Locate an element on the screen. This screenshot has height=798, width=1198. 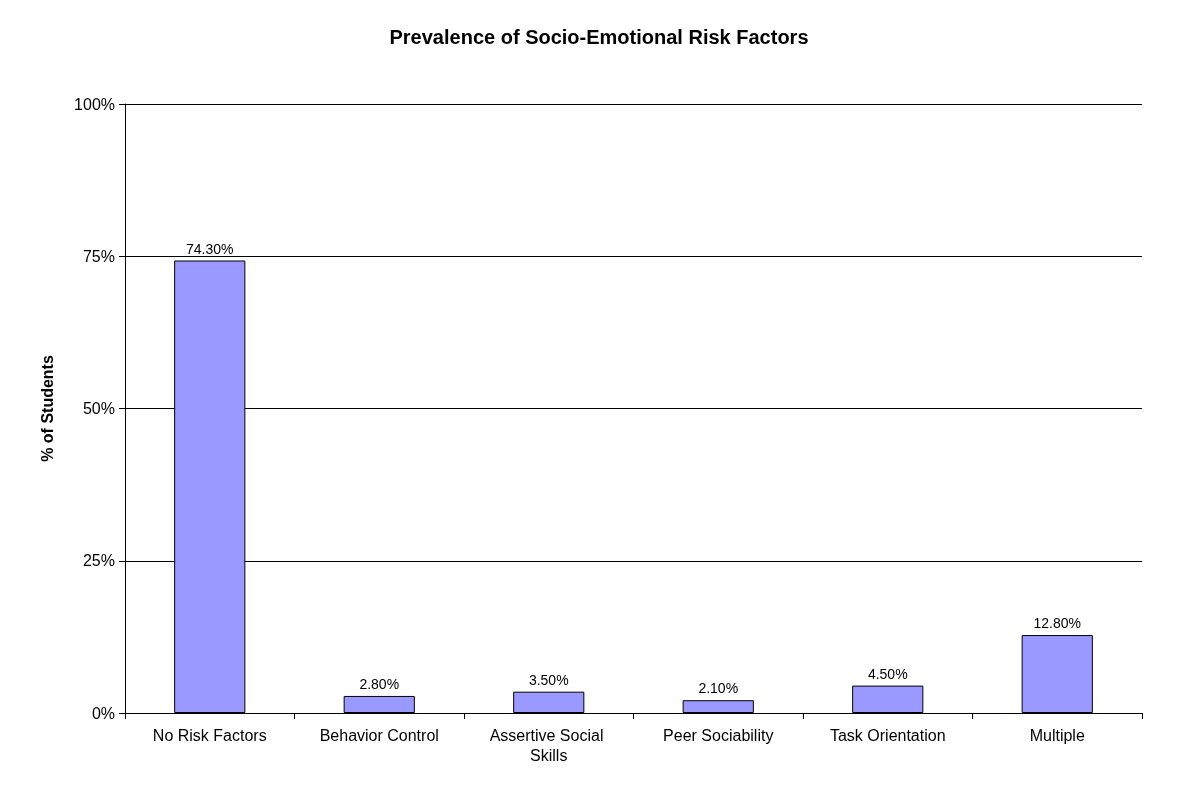
y-axis-title: % of Students is located at coordinates (47, 408).